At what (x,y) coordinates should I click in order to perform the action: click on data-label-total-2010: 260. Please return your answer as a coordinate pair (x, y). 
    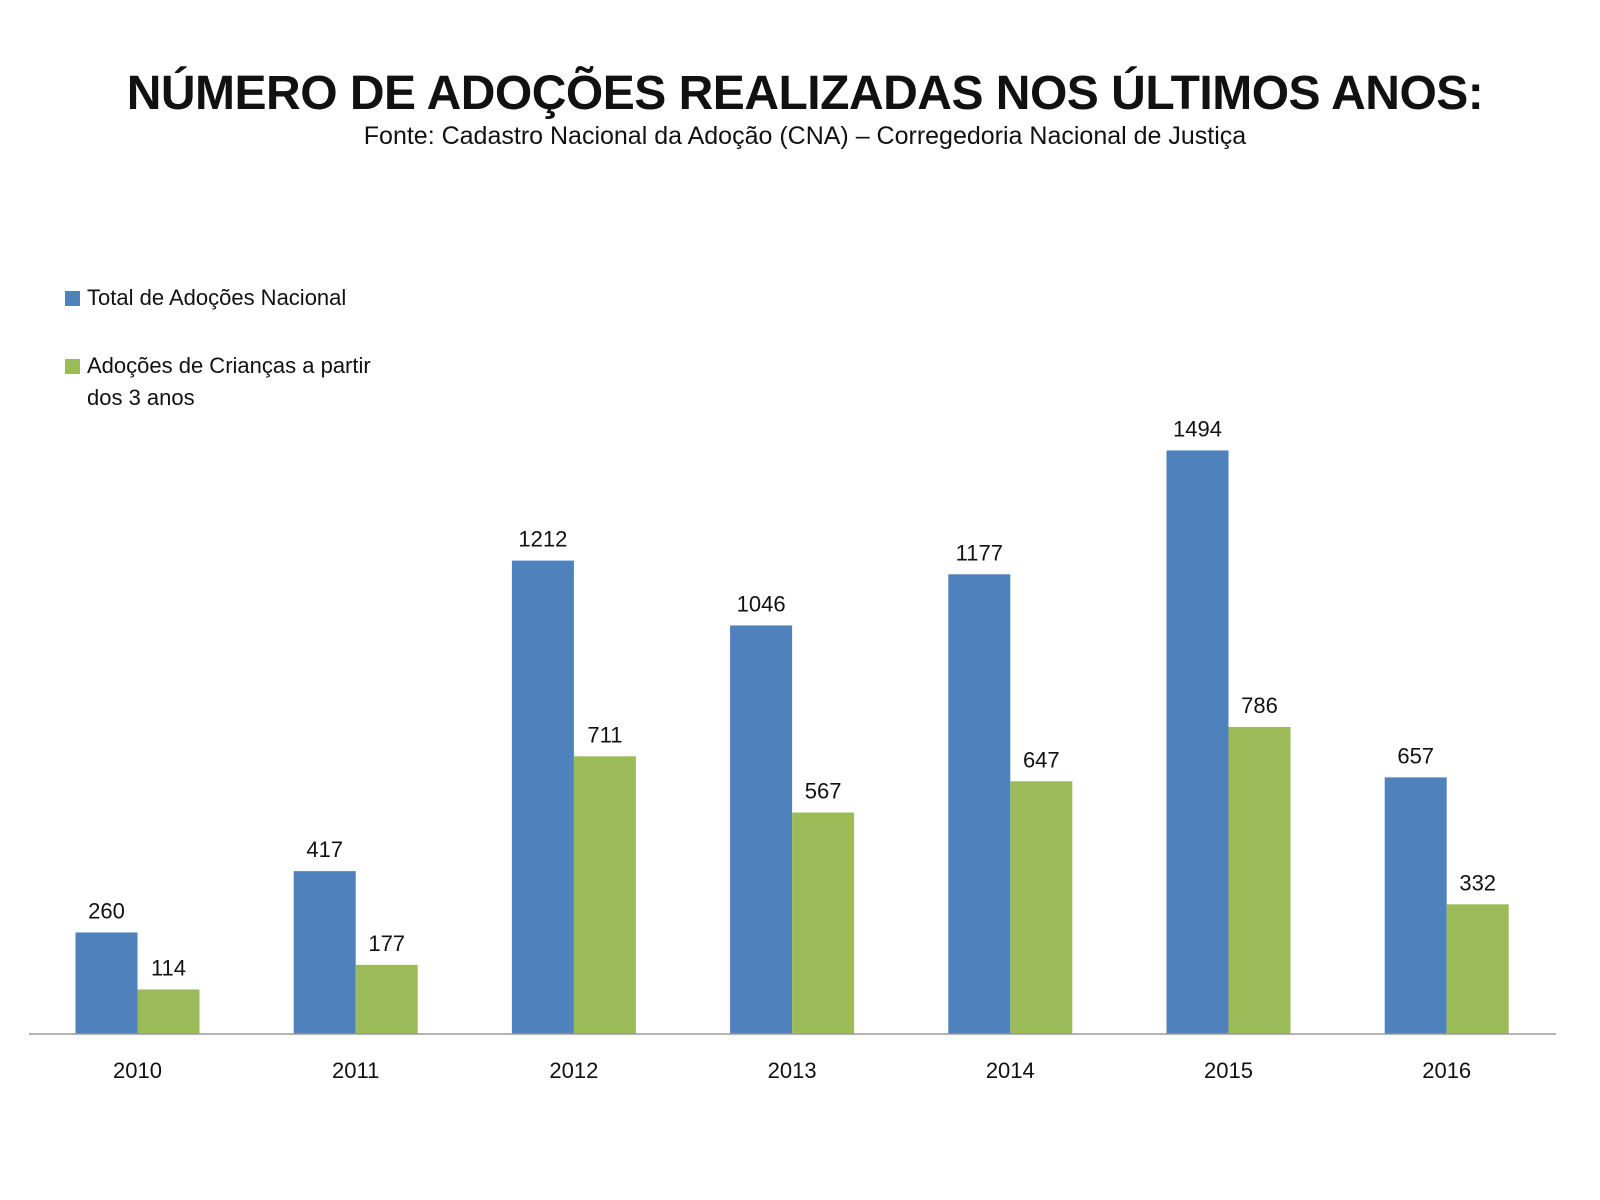
    Looking at the image, I should click on (106, 910).